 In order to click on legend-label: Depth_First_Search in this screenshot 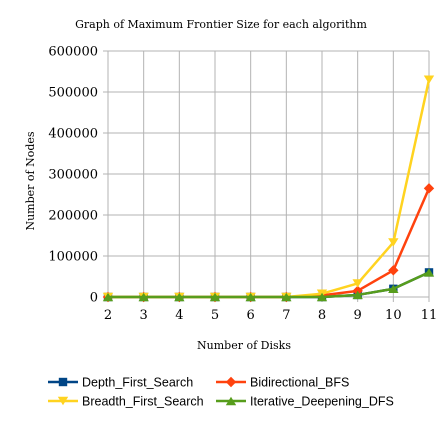, I will do `click(137, 383)`.